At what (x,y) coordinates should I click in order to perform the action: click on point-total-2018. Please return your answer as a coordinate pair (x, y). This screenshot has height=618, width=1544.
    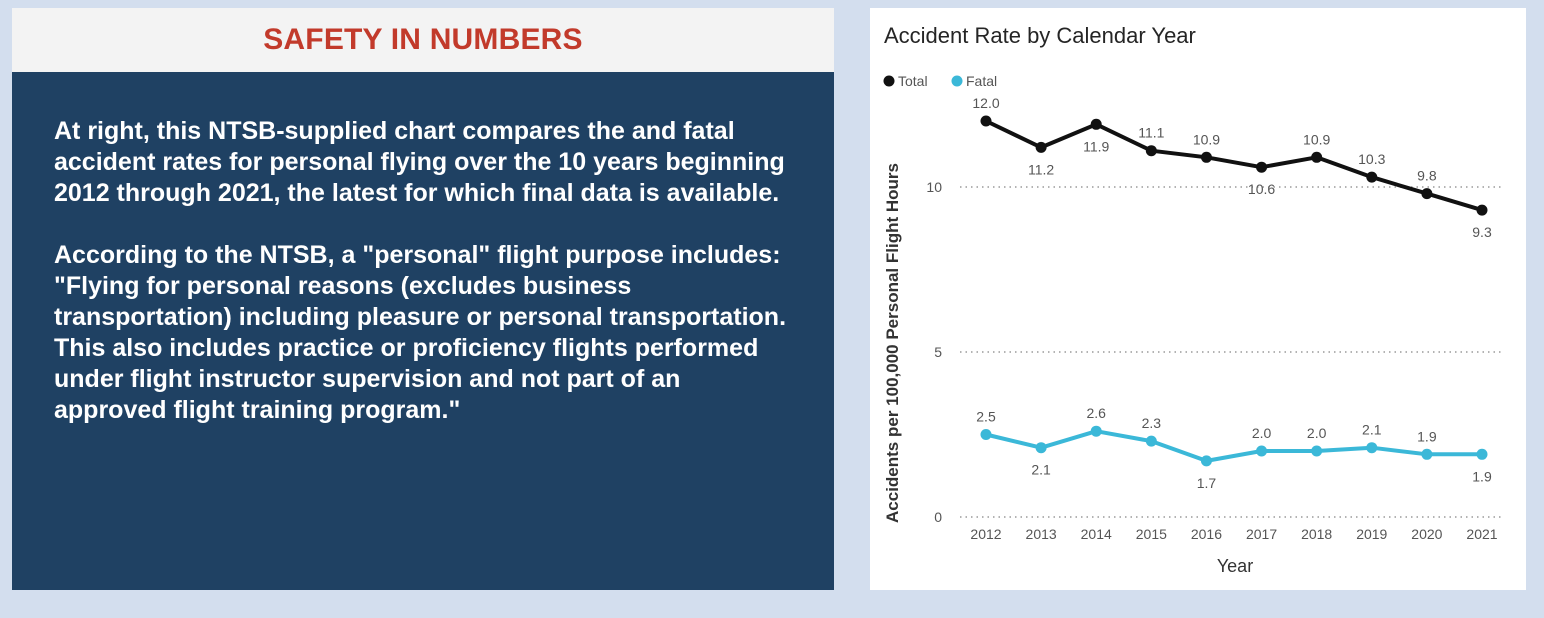
    Looking at the image, I should click on (1317, 157).